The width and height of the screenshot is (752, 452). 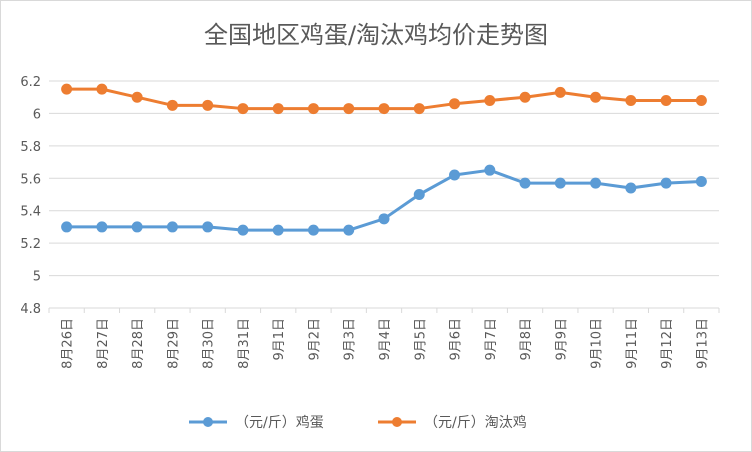 I want to click on x-tick-label: 9月8日, so click(x=526, y=339).